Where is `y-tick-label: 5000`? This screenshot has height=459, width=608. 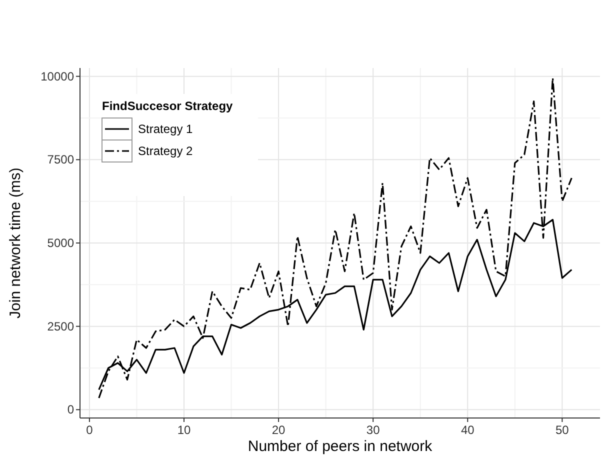
y-tick-label: 5000 is located at coordinates (60, 243).